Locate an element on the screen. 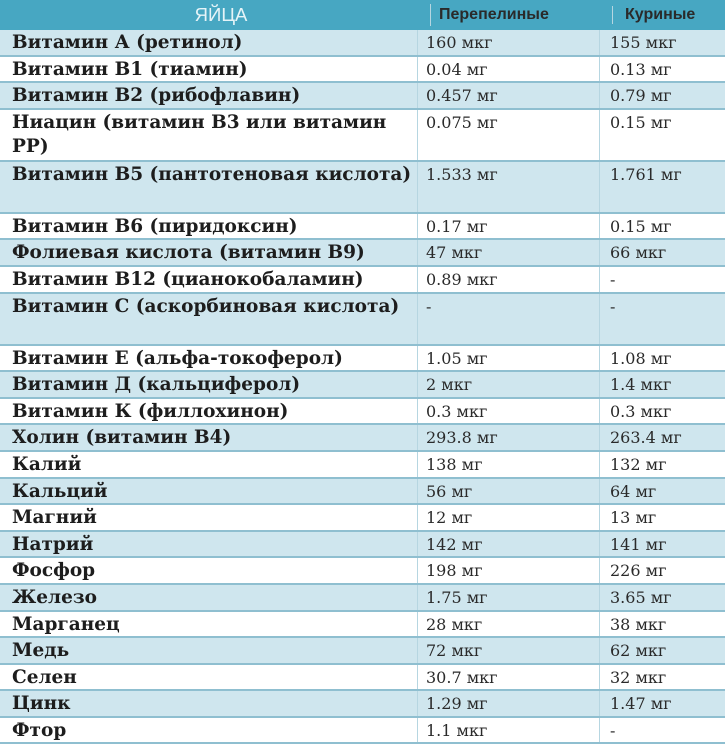 Image resolution: width=725 pixels, height=750 pixels. table-row: Селен 30.7 мкг 32 мкг is located at coordinates (362, 678).